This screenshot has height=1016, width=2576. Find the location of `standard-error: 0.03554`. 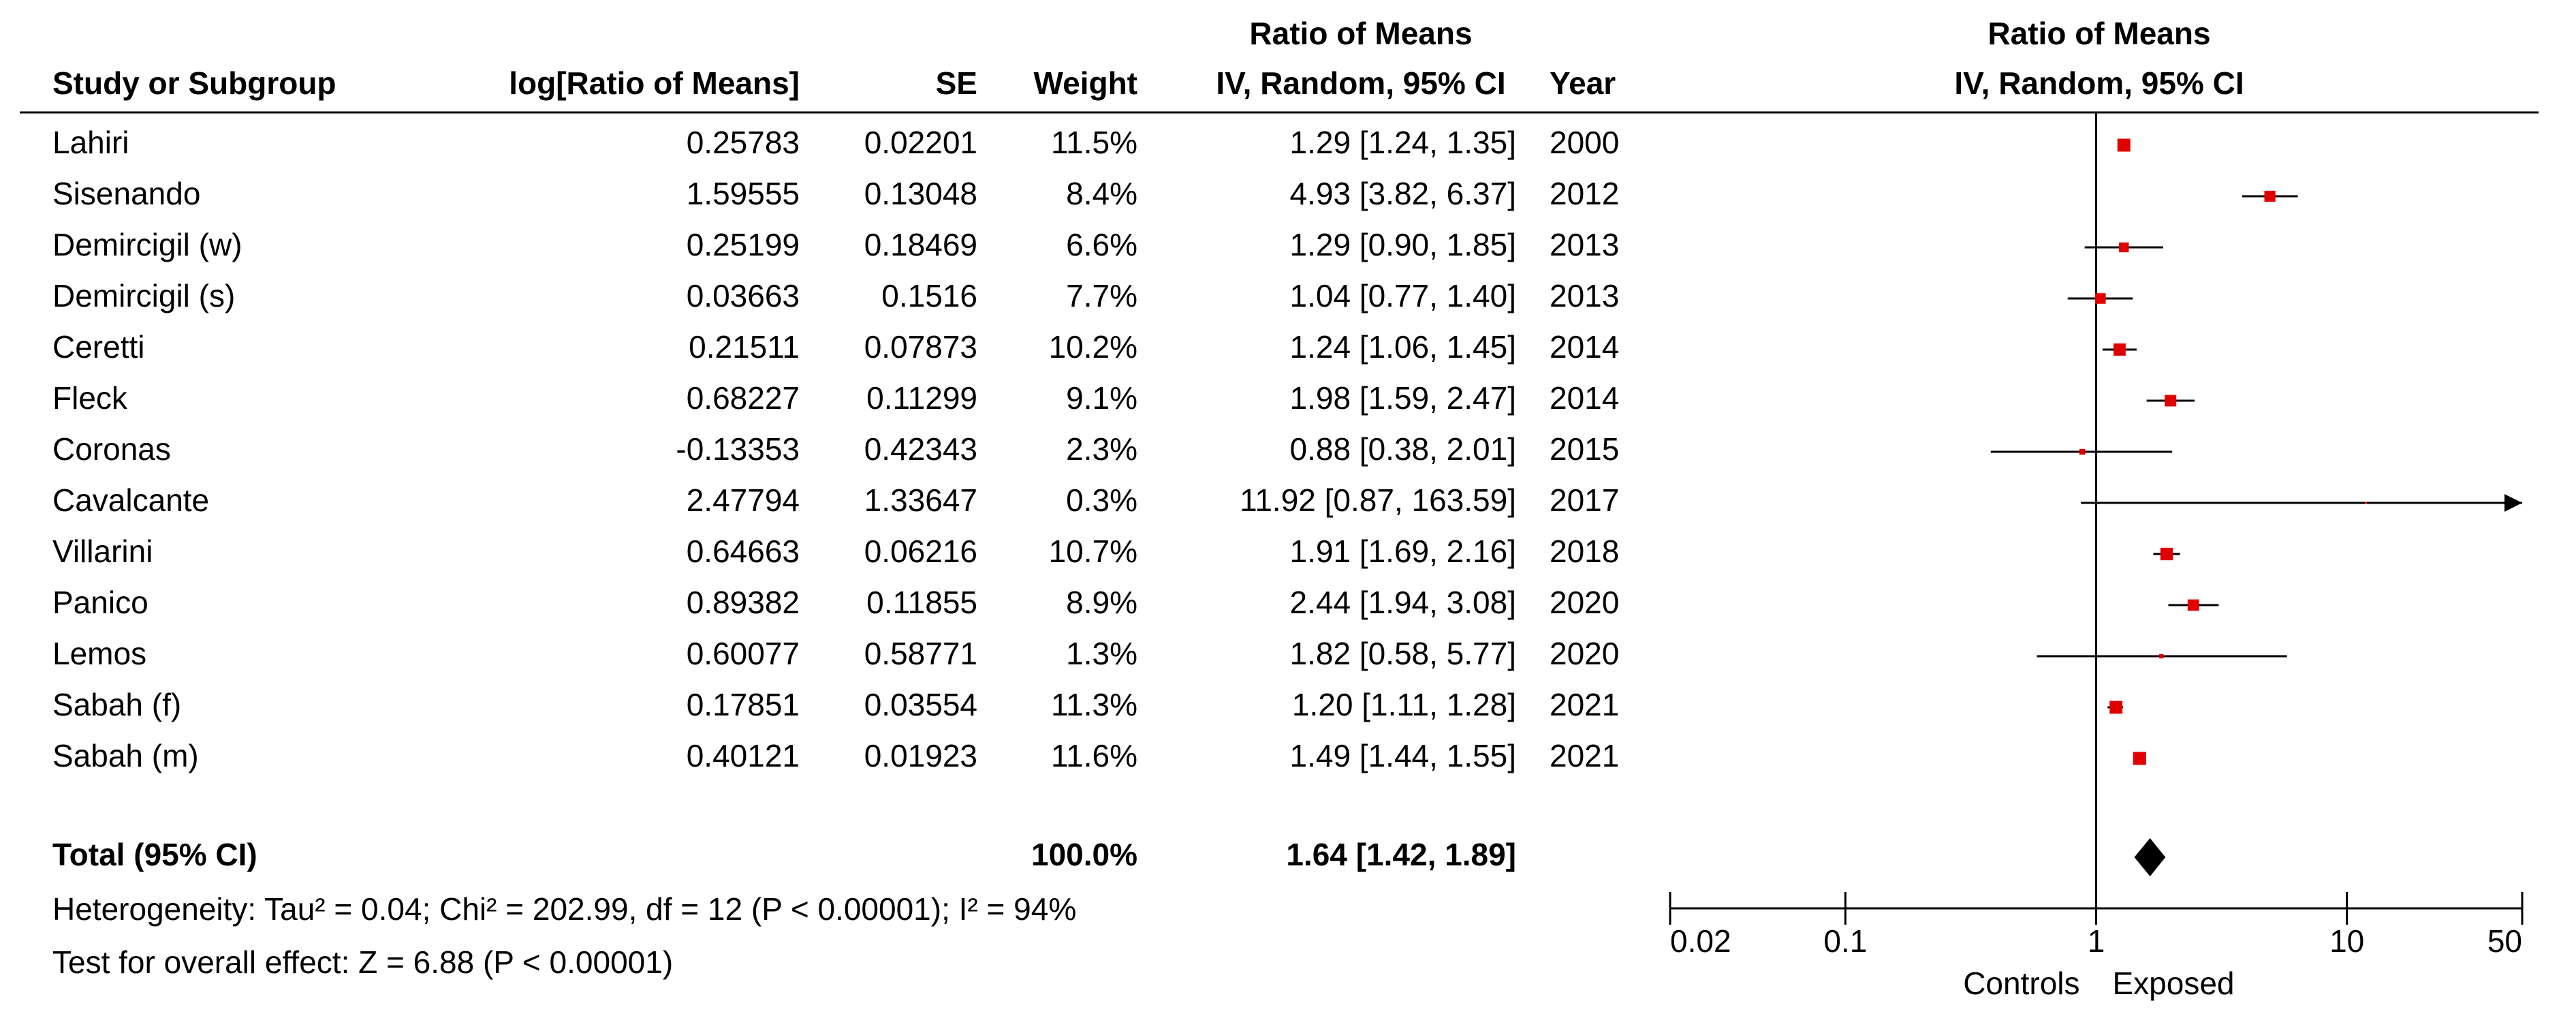

standard-error: 0.03554 is located at coordinates (920, 704).